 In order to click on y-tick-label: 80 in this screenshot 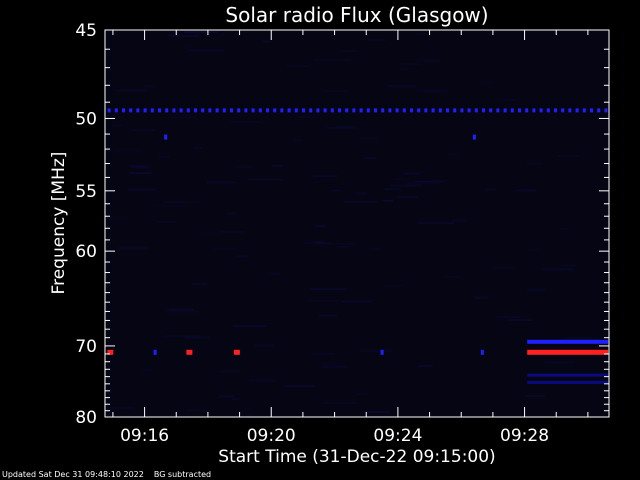, I will do `click(86, 418)`.